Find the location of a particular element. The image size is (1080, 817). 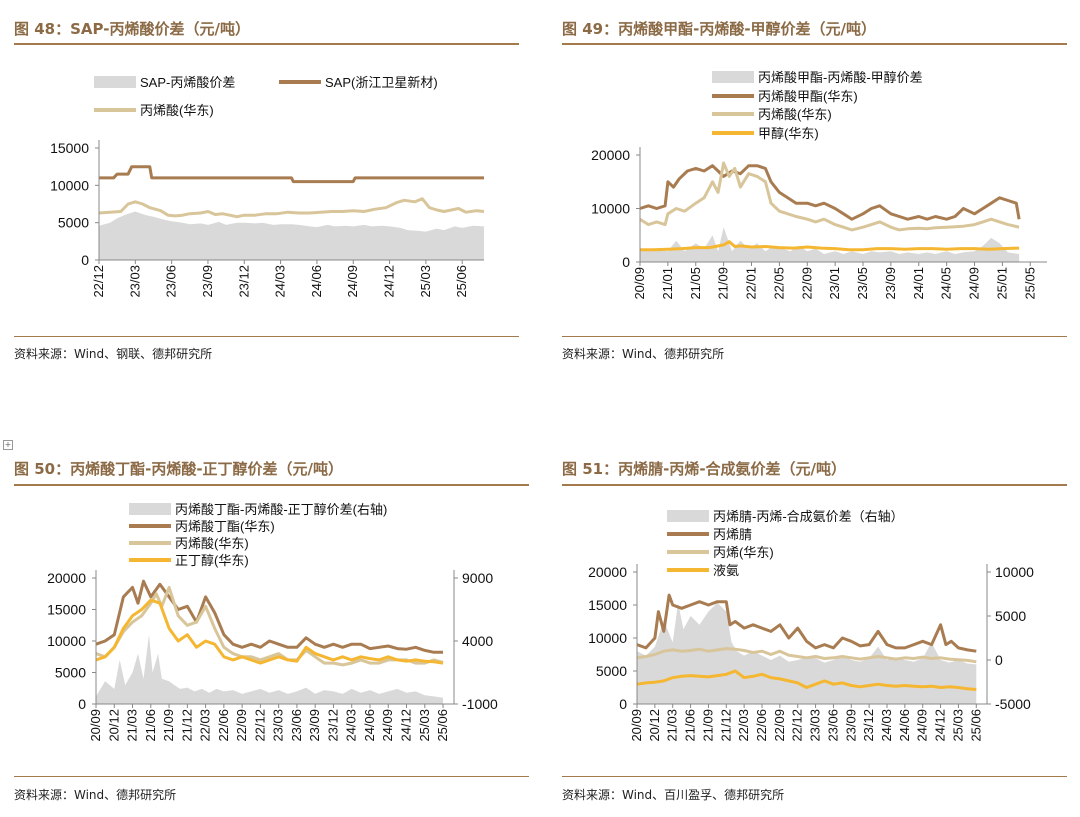

chart-source: 资料来源：Wind、钢联、德邦研究所 is located at coordinates (113, 354).